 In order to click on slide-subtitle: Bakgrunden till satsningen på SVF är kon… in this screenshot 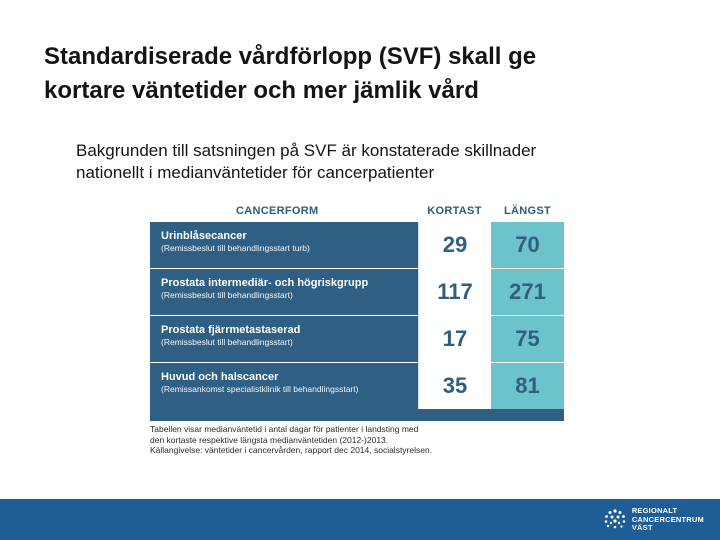, I will do `click(376, 162)`.